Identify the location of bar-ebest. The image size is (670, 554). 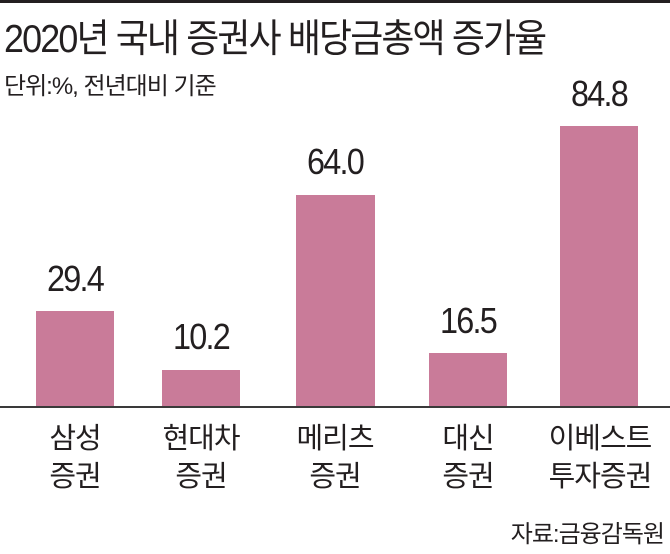
(599, 266).